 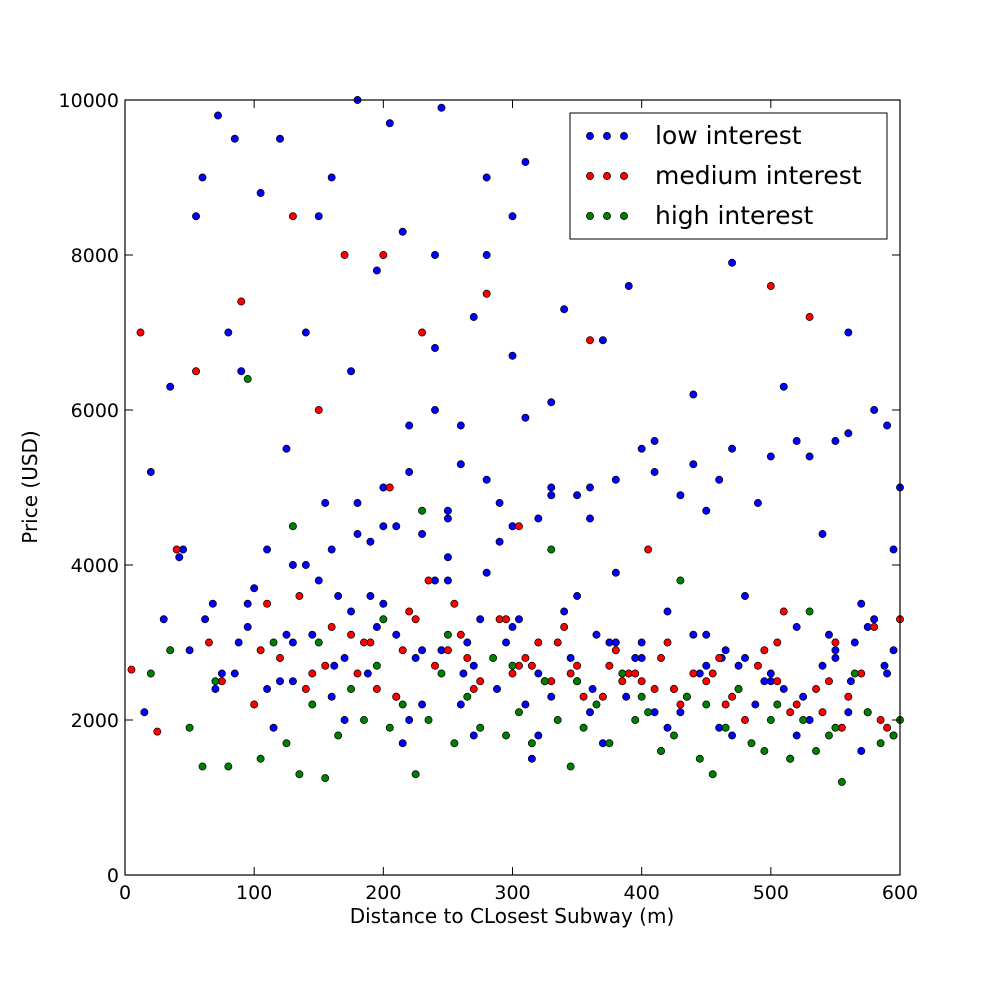 What do you see at coordinates (734, 215) in the screenshot?
I see `legend-entry: high interest` at bounding box center [734, 215].